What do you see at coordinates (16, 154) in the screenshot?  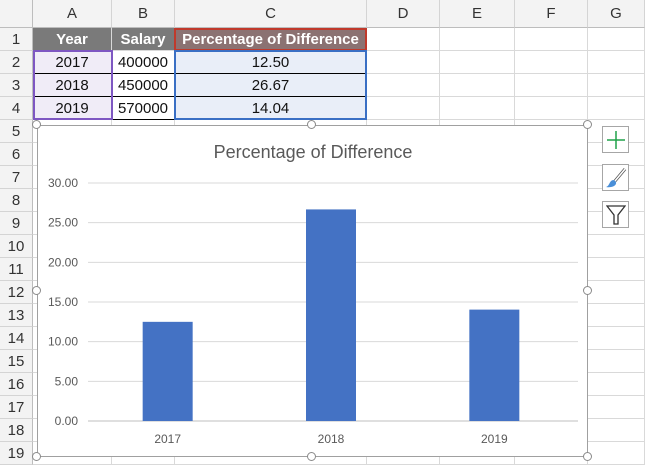 I see `row-header-6: 6` at bounding box center [16, 154].